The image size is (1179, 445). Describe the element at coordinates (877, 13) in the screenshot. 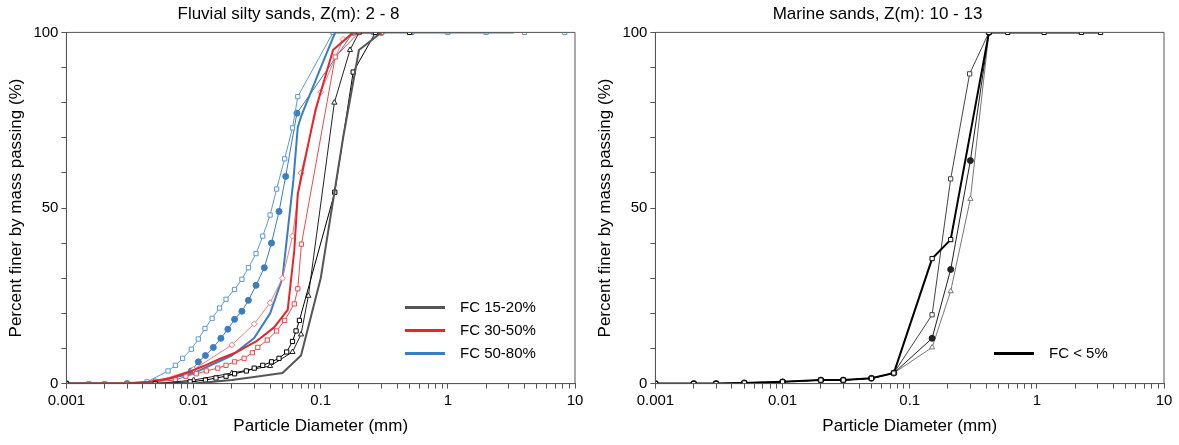

I see `chart-title: Marine sands, Z(m): 10 - 13` at that location.